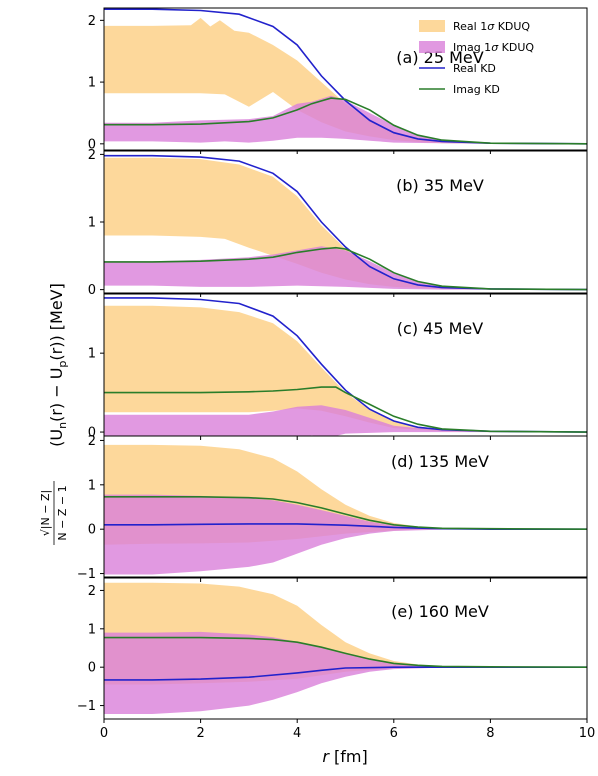 The width and height of the screenshot is (598, 776). Describe the element at coordinates (92, 354) in the screenshot. I see `panel-c-y-tick-label: 1` at that location.